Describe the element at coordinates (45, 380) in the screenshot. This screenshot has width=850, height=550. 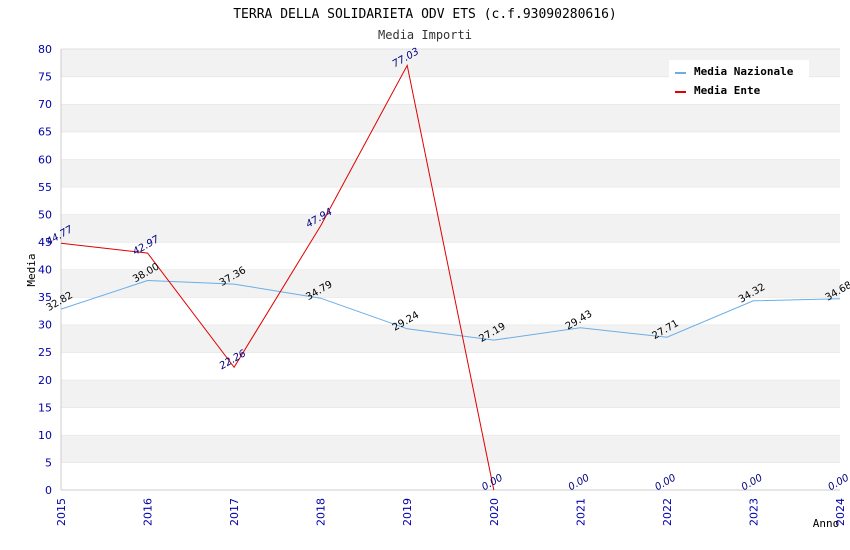
I see `y-tick-label: 20` at that location.